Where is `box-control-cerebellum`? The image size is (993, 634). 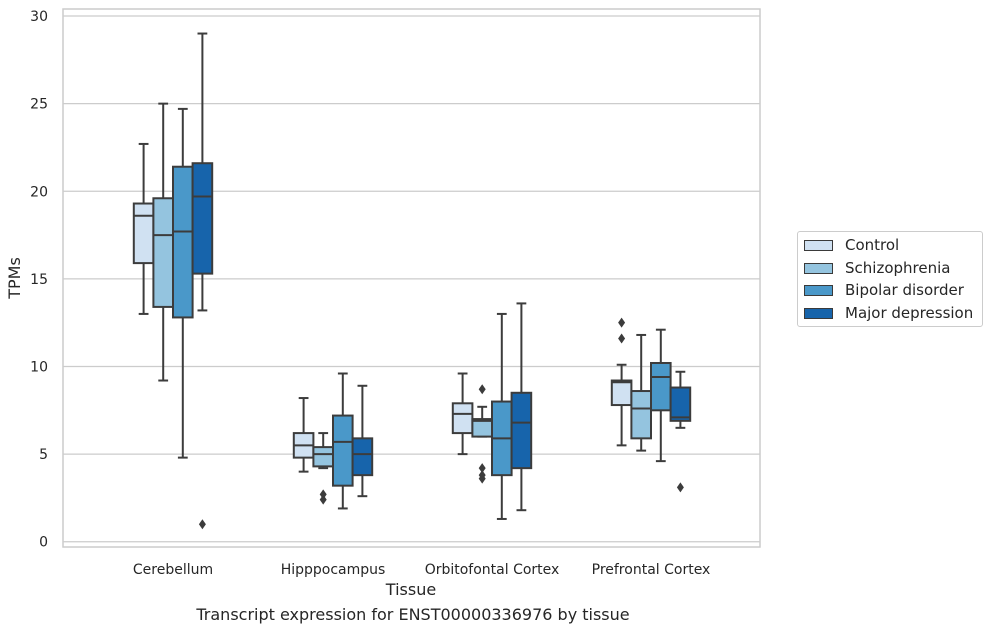
box-control-cerebellum is located at coordinates (143, 228).